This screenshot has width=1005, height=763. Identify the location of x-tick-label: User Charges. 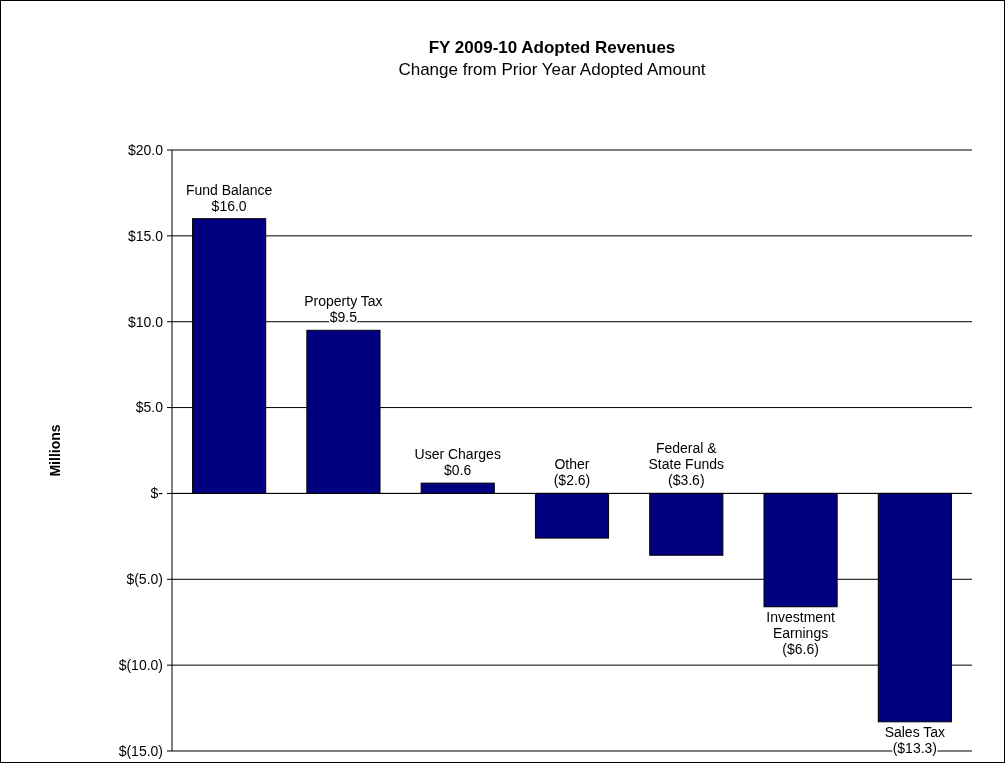
(457, 454).